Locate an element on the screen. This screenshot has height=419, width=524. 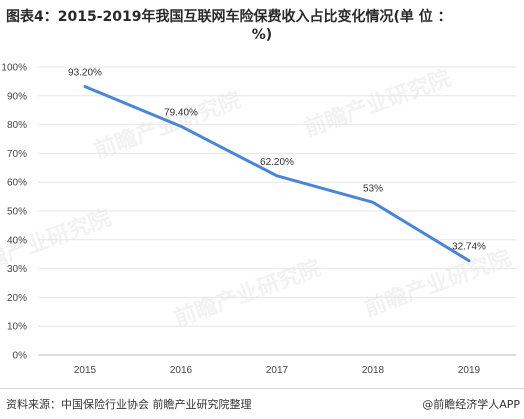
x-axis-ticks: 2015 2016 2017 2018 2019 is located at coordinates (277, 370).